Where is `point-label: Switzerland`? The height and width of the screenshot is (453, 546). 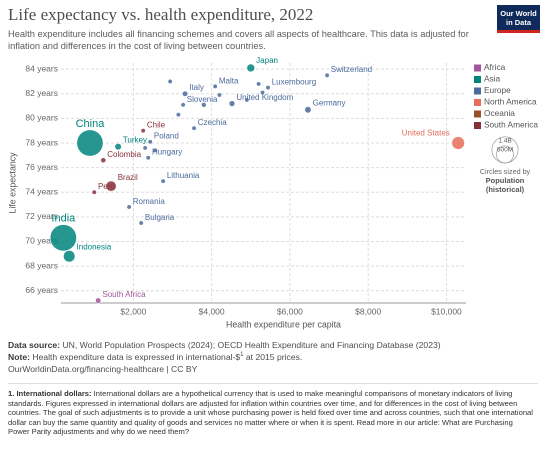 point-label: Switzerland is located at coordinates (351, 69).